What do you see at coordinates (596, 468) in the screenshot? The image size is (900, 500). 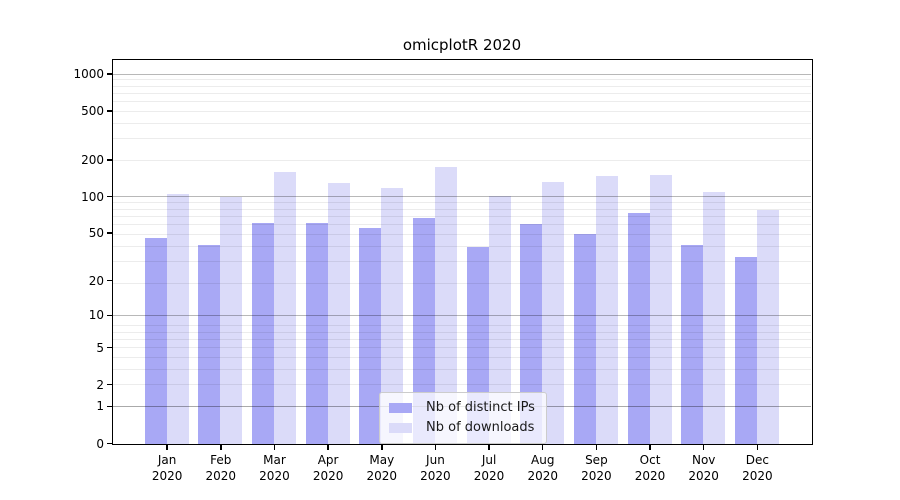 I see `x-tick-label: Sep 2020` at bounding box center [596, 468].